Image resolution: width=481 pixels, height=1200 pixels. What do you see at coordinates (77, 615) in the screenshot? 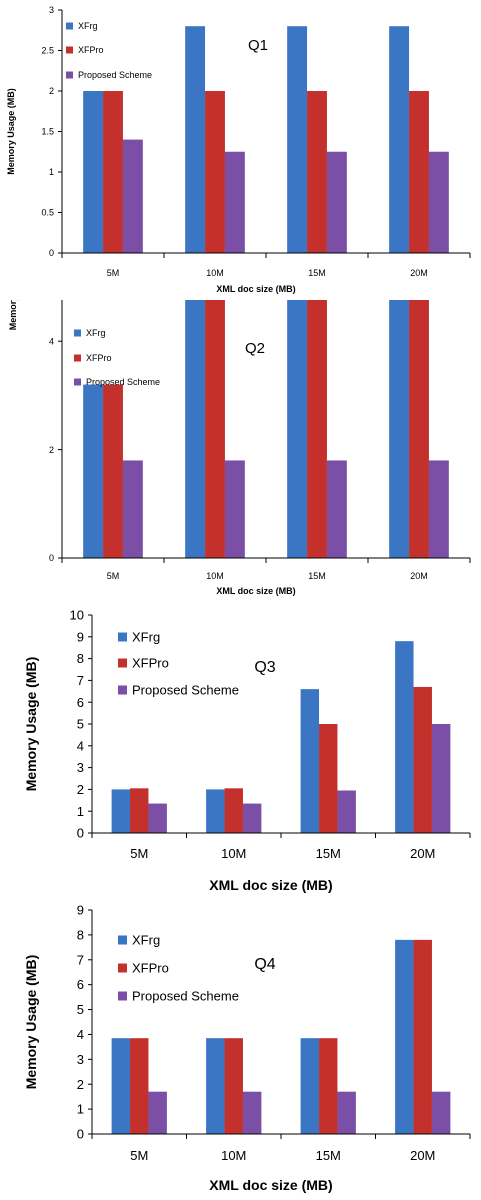
I see `y-tick-label: 10` at bounding box center [77, 615].